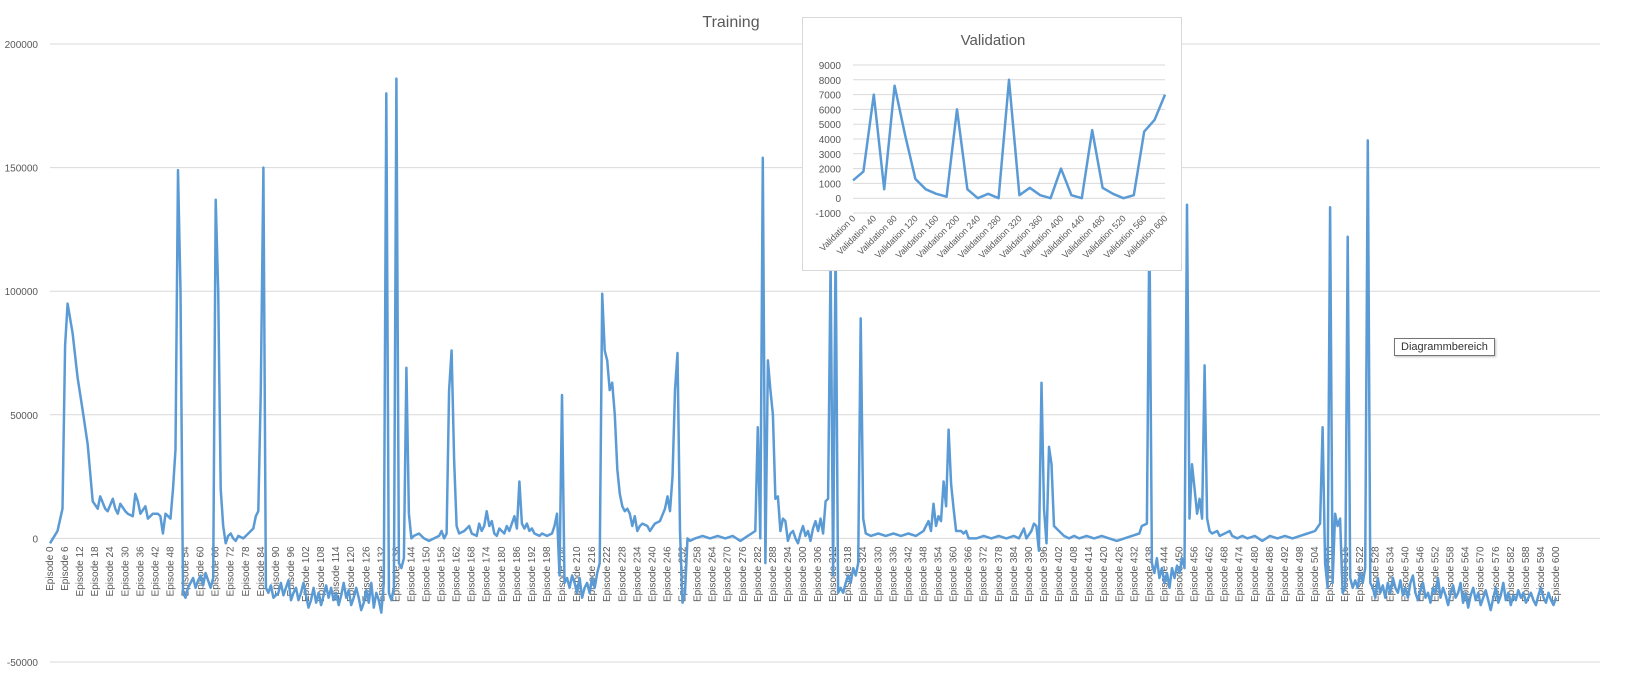 The width and height of the screenshot is (1638, 695). I want to click on training-x-tick-label: Episode 408, so click(1074, 574).